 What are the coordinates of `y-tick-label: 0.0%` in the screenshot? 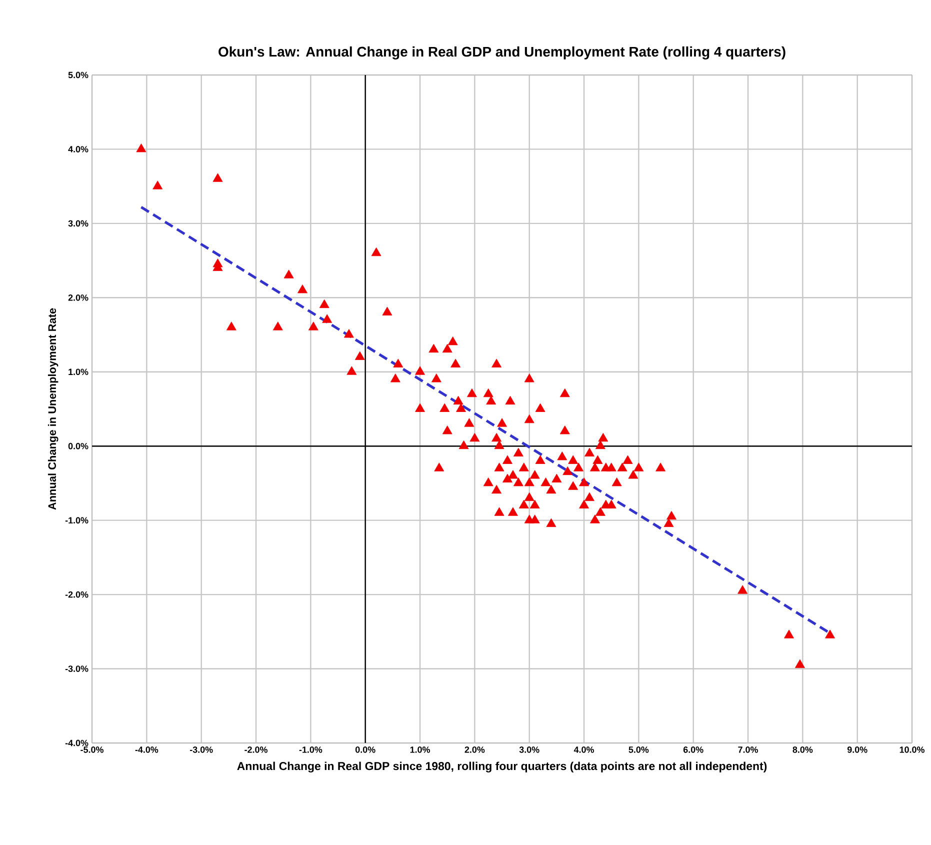 It's located at (78, 446).